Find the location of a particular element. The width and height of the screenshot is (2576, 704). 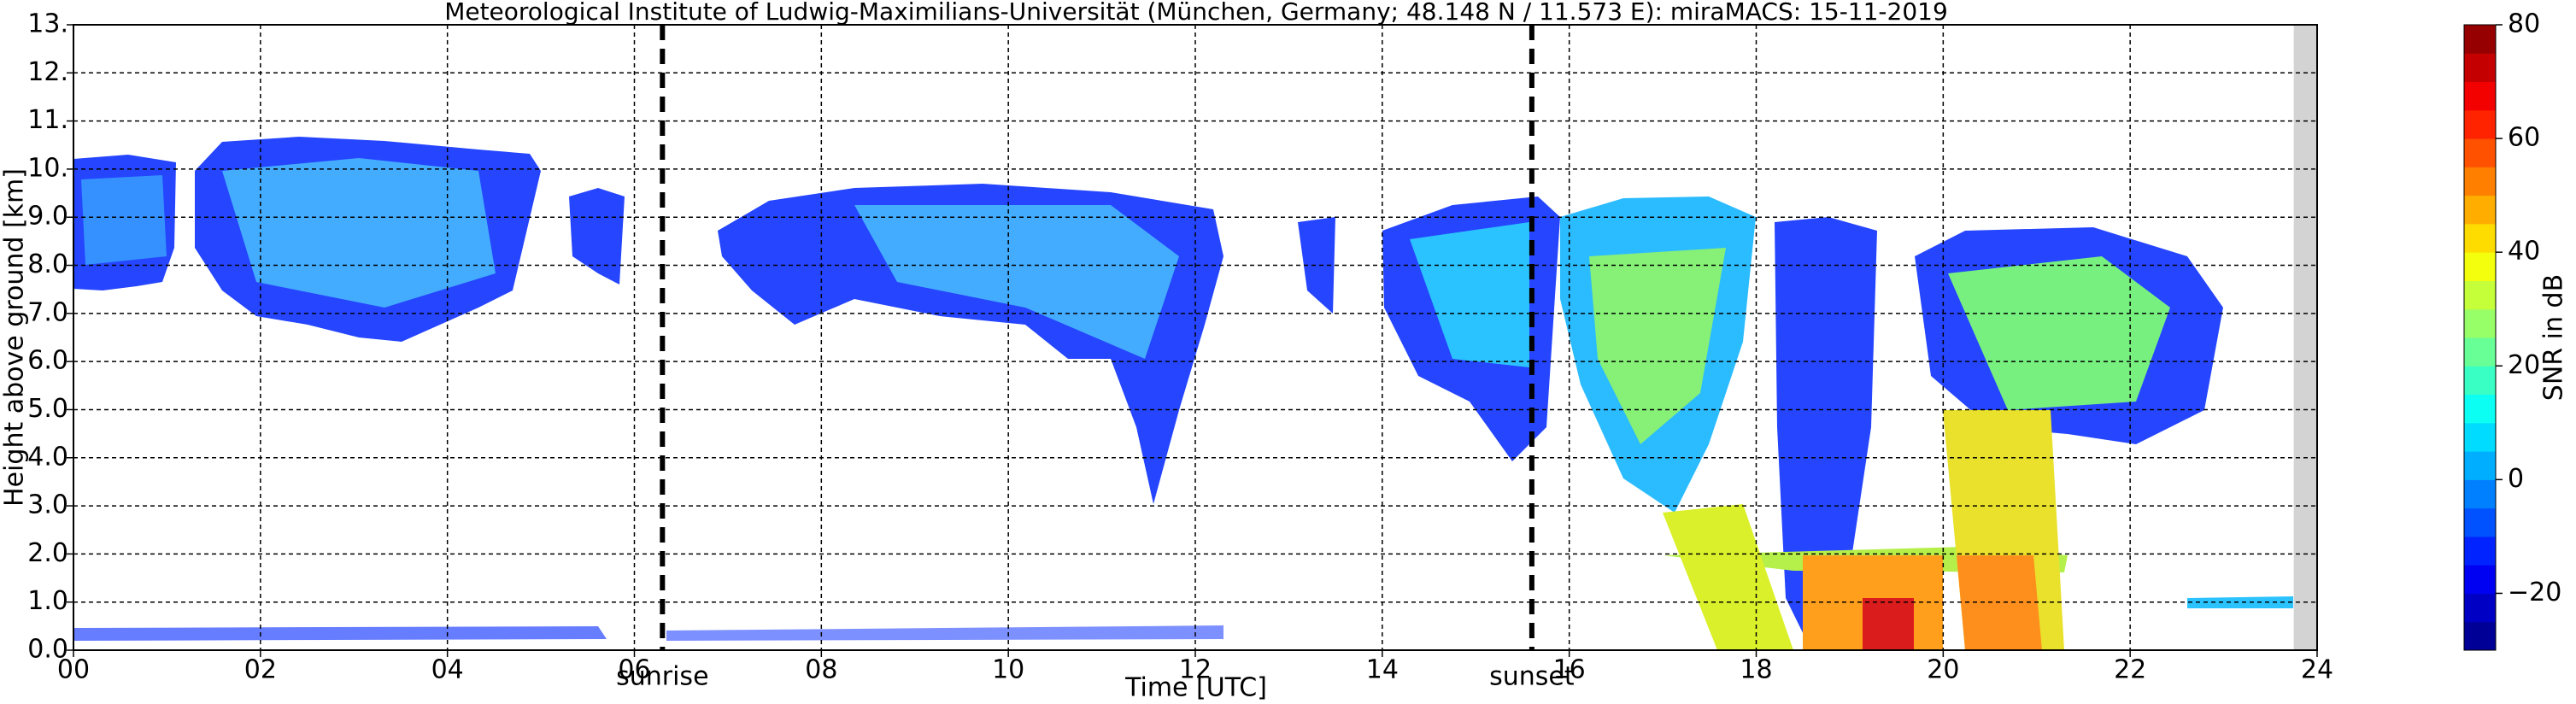

x-tick-label: 04 is located at coordinates (447, 670).